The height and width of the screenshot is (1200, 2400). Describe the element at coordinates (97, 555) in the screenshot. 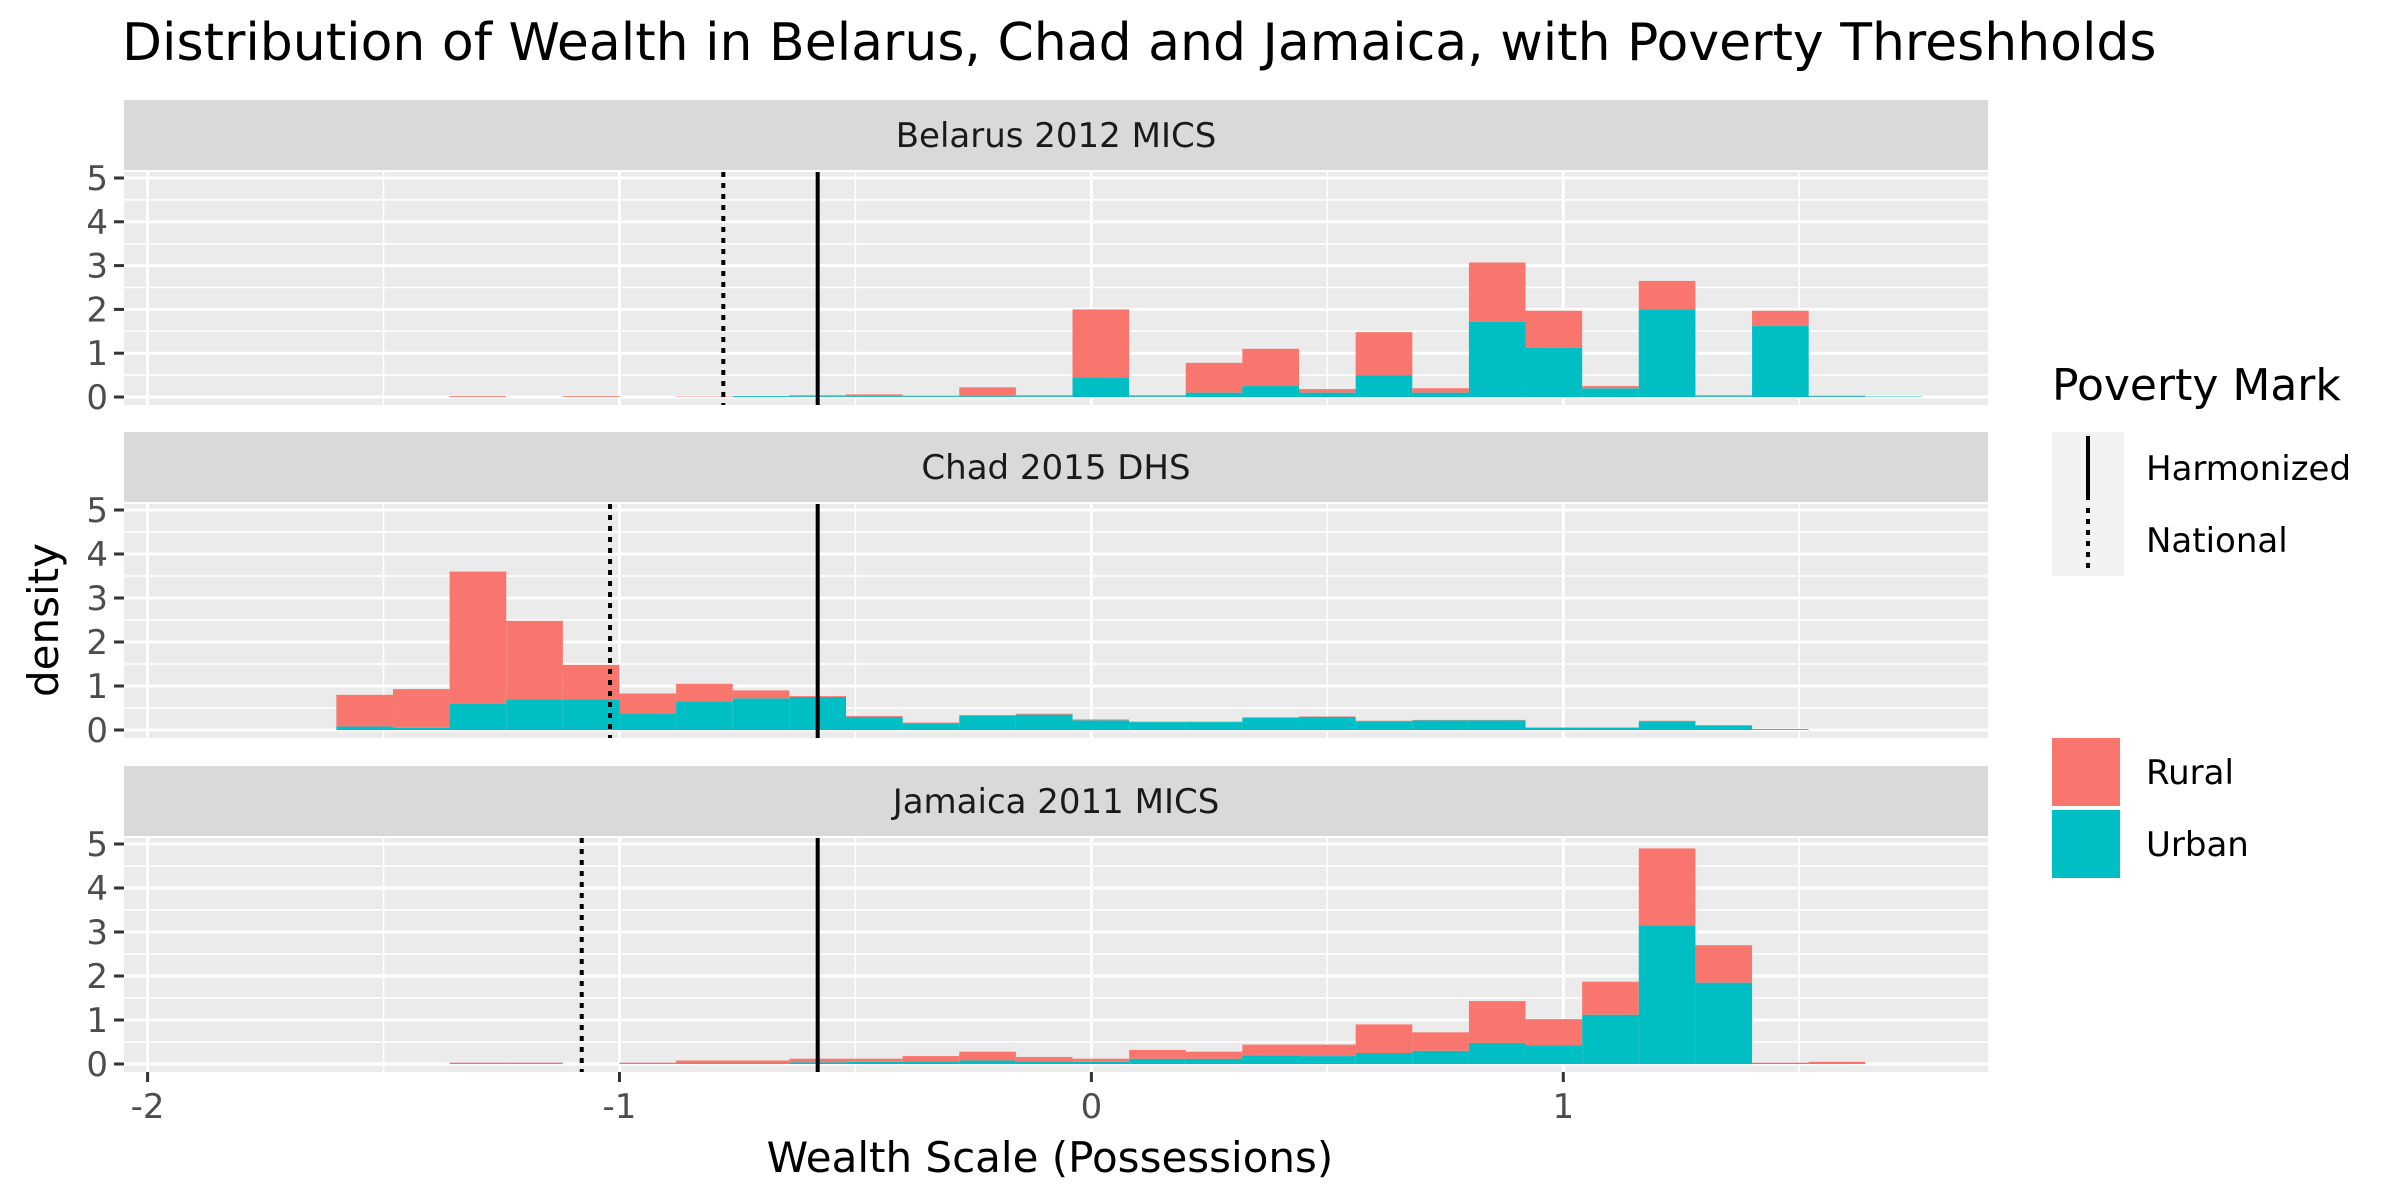

I see `y-tick-label: 4` at that location.